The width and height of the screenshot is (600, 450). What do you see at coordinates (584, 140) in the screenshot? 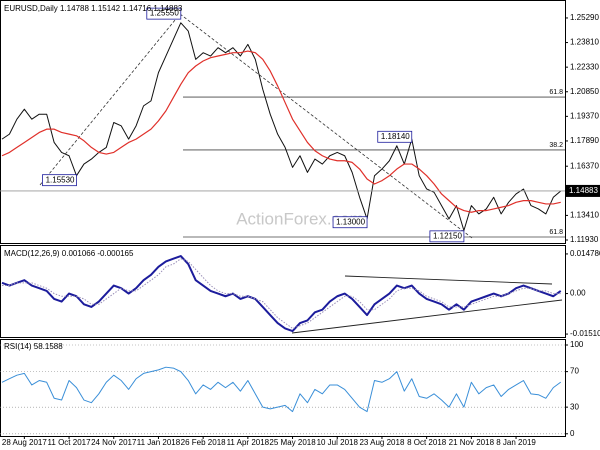
I see `y-tick-label: 1.17890` at bounding box center [584, 140].